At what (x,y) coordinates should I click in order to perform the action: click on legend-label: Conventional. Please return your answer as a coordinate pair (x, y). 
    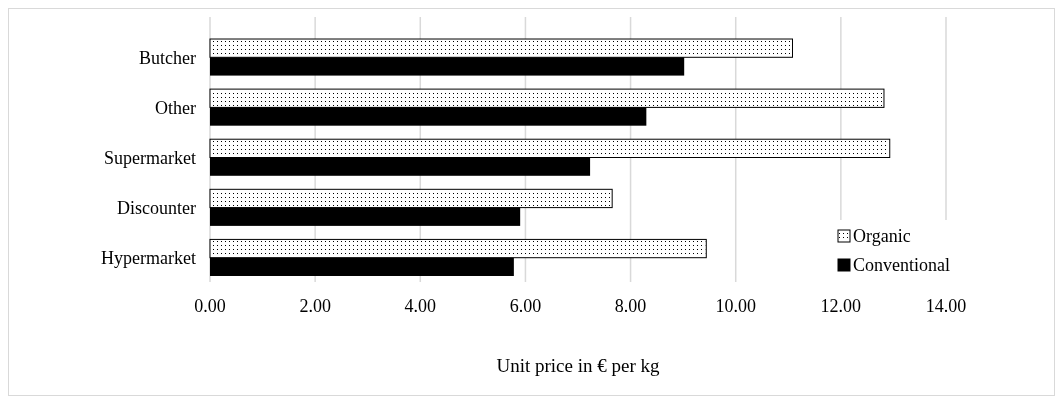
    Looking at the image, I should click on (901, 265).